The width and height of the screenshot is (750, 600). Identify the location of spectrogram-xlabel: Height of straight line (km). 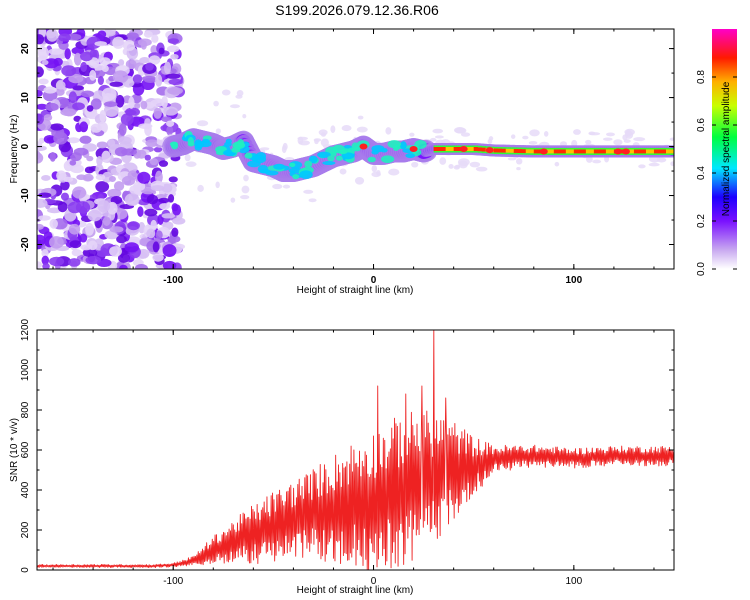
(355, 290).